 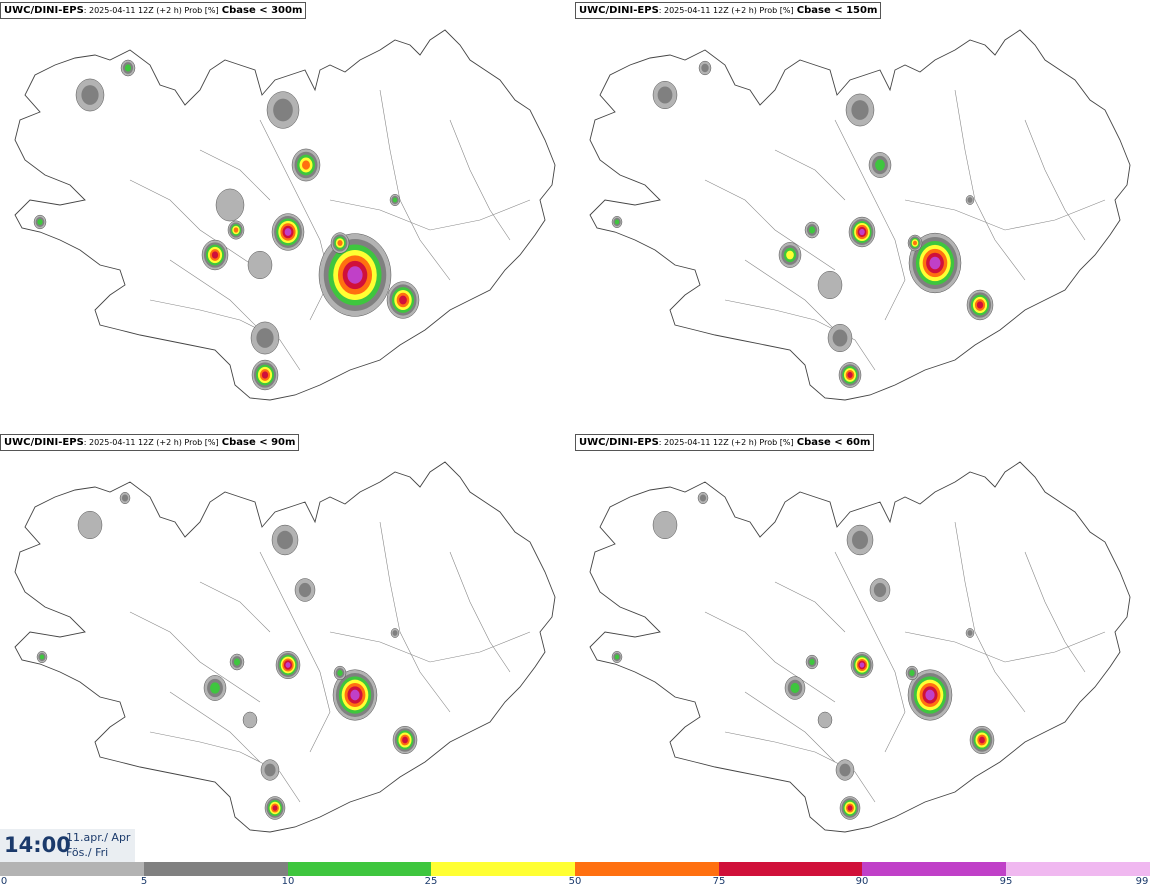 What do you see at coordinates (67, 845) in the screenshot?
I see `valid-time-box: 14:00 11.apr./ Apr Fös./ Fri` at bounding box center [67, 845].